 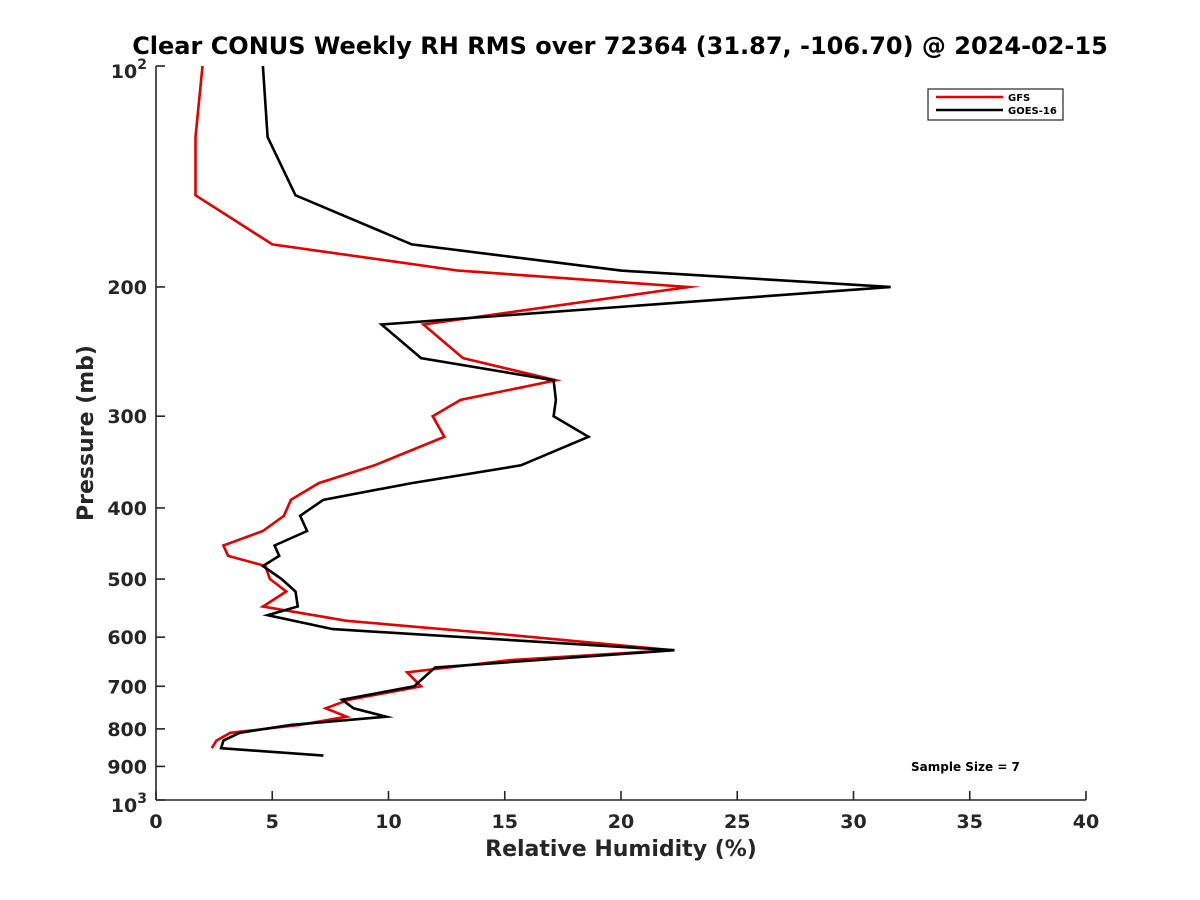 I want to click on y-tick-label: 500, so click(x=127, y=580).